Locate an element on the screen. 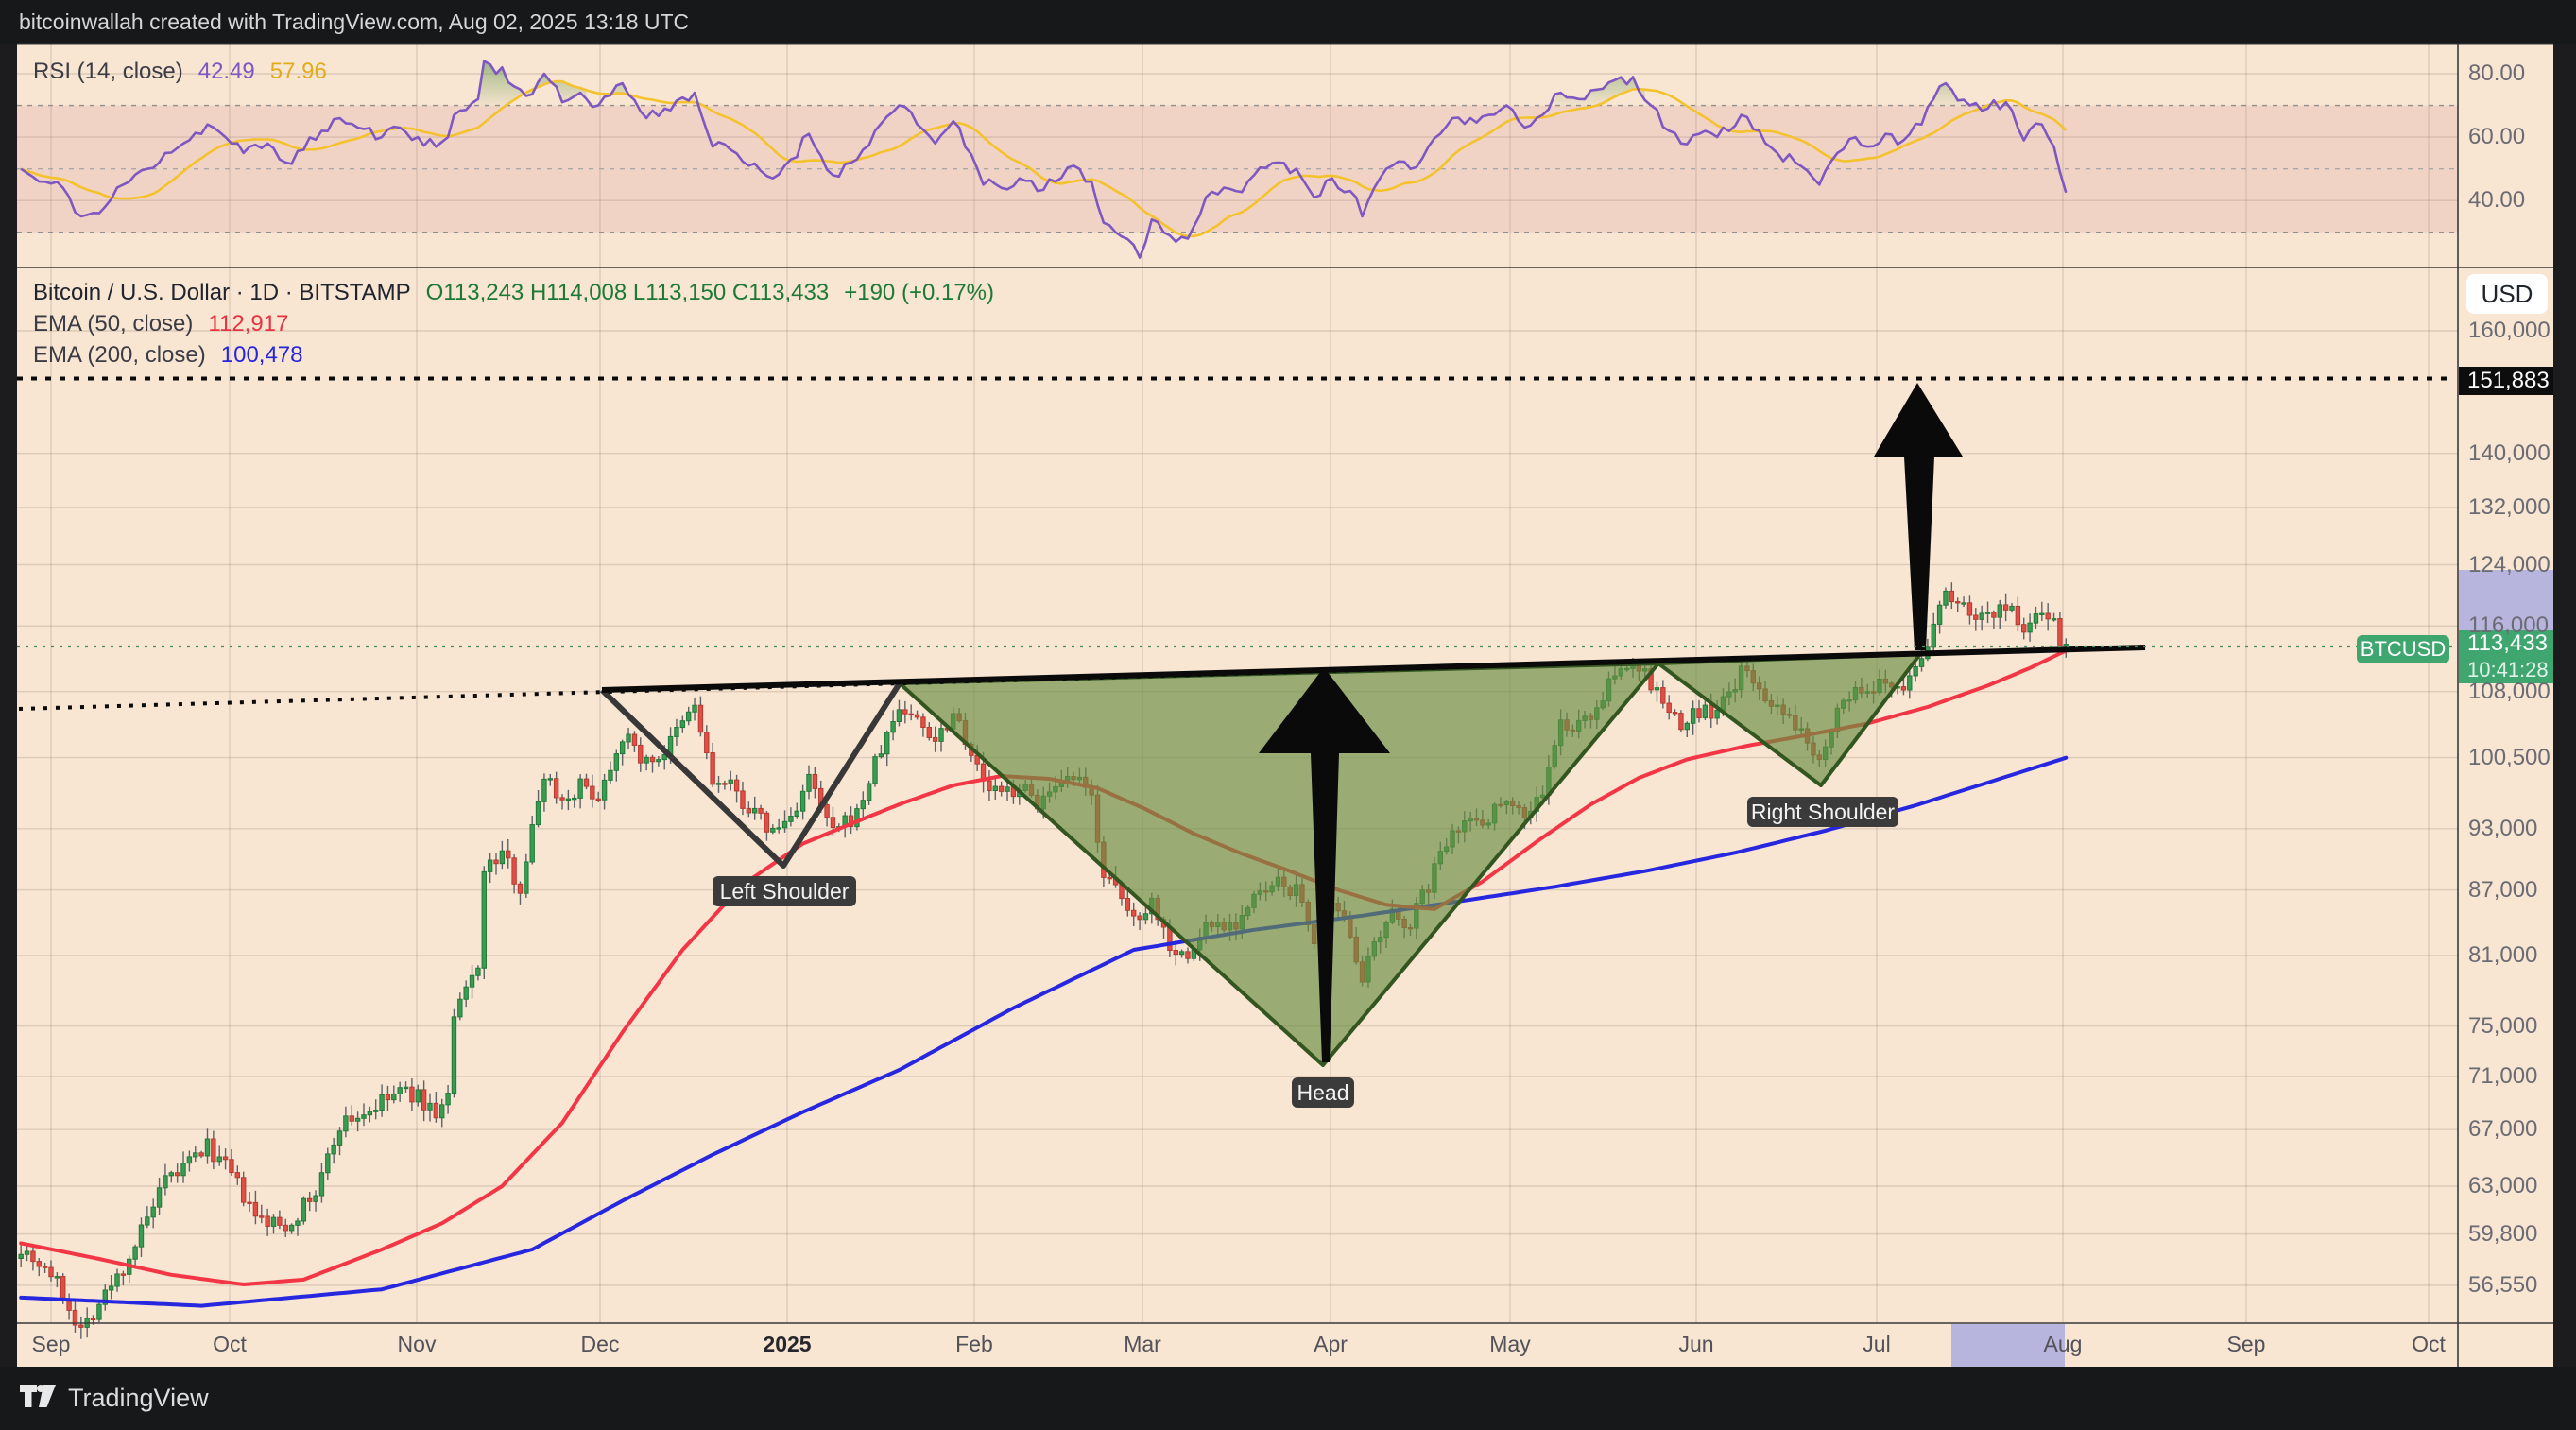 Image resolution: width=2576 pixels, height=1430 pixels. symbol-price-tag: BTCUSD is located at coordinates (2403, 649).